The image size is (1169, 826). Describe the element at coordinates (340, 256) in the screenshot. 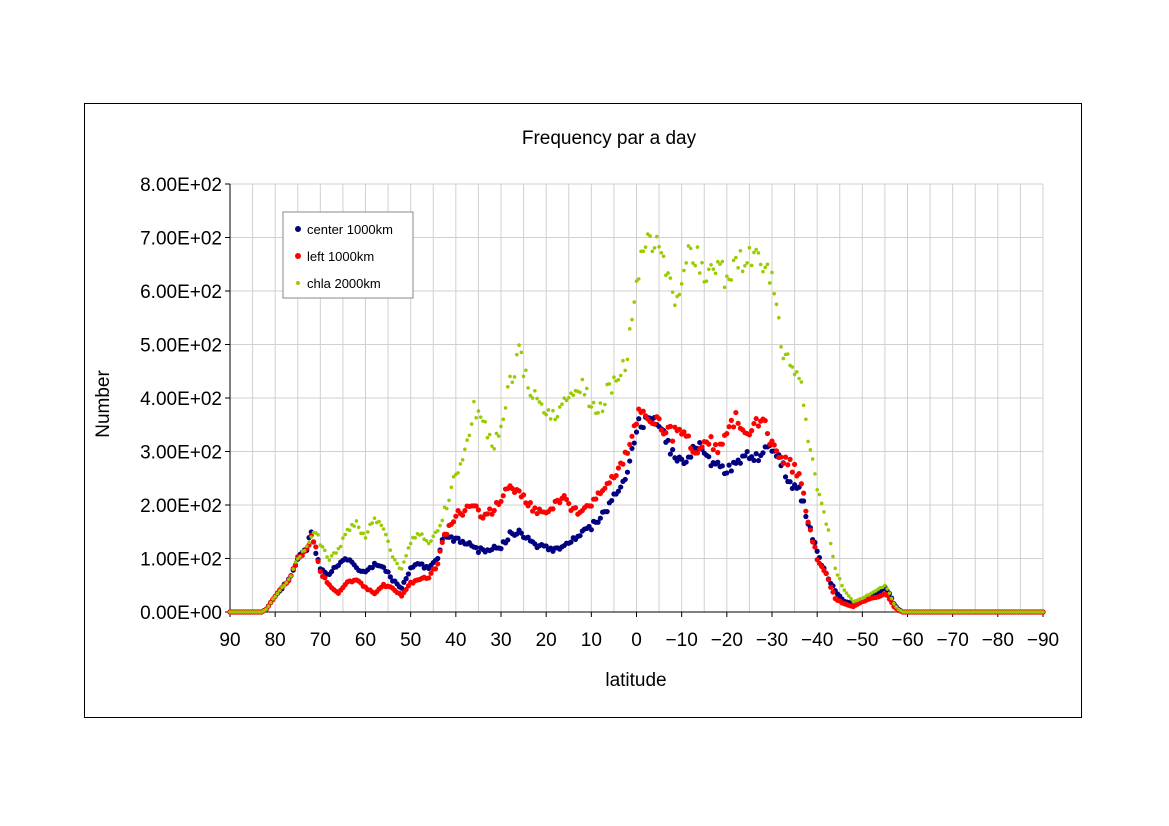

I see `legend-label-left-1000km: left 1000km` at that location.